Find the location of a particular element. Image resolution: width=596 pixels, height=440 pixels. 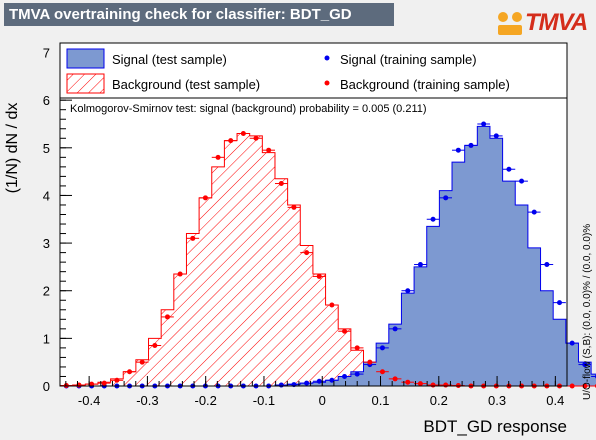

x-tick-label: 0.3 is located at coordinates (497, 400).